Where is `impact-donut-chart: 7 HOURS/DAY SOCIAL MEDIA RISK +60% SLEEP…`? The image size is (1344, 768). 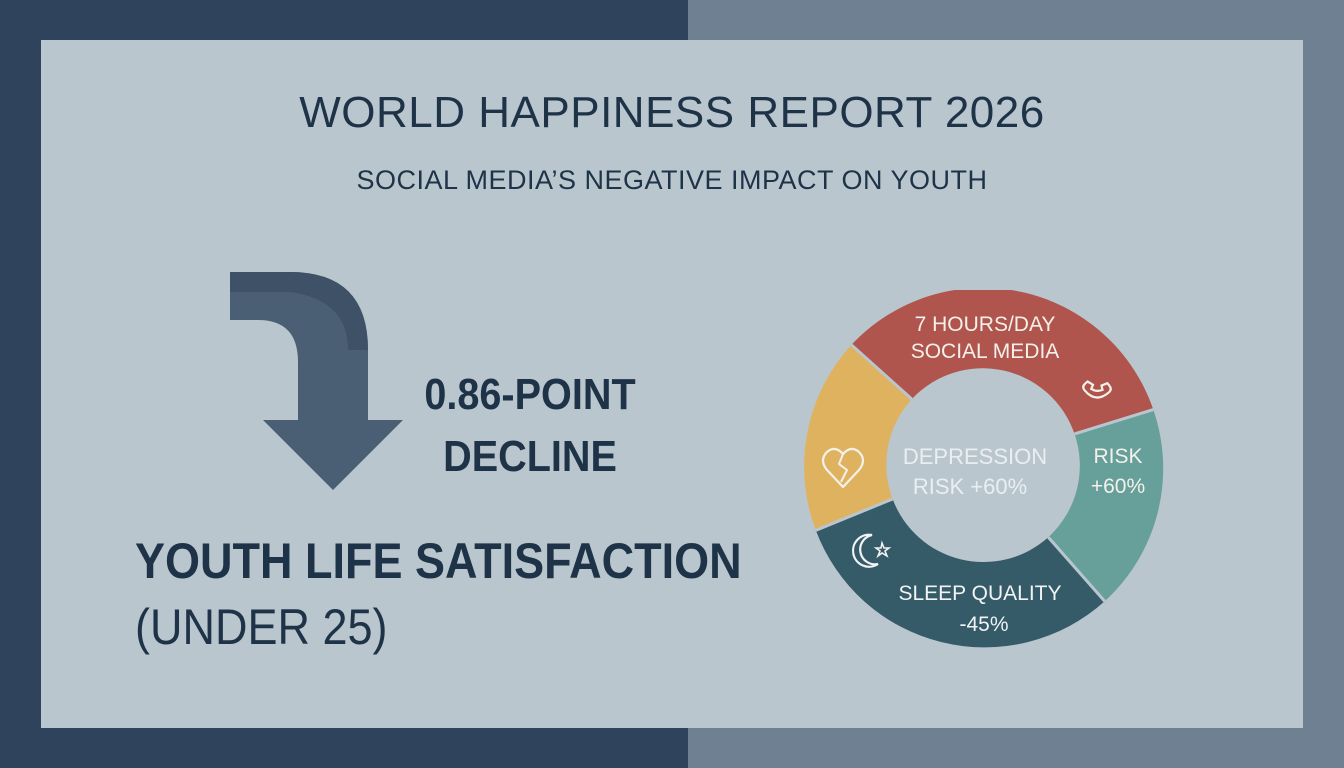
impact-donut-chart: 7 HOURS/DAY SOCIAL MEDIA RISK +60% SLEEP… is located at coordinates (984, 469).